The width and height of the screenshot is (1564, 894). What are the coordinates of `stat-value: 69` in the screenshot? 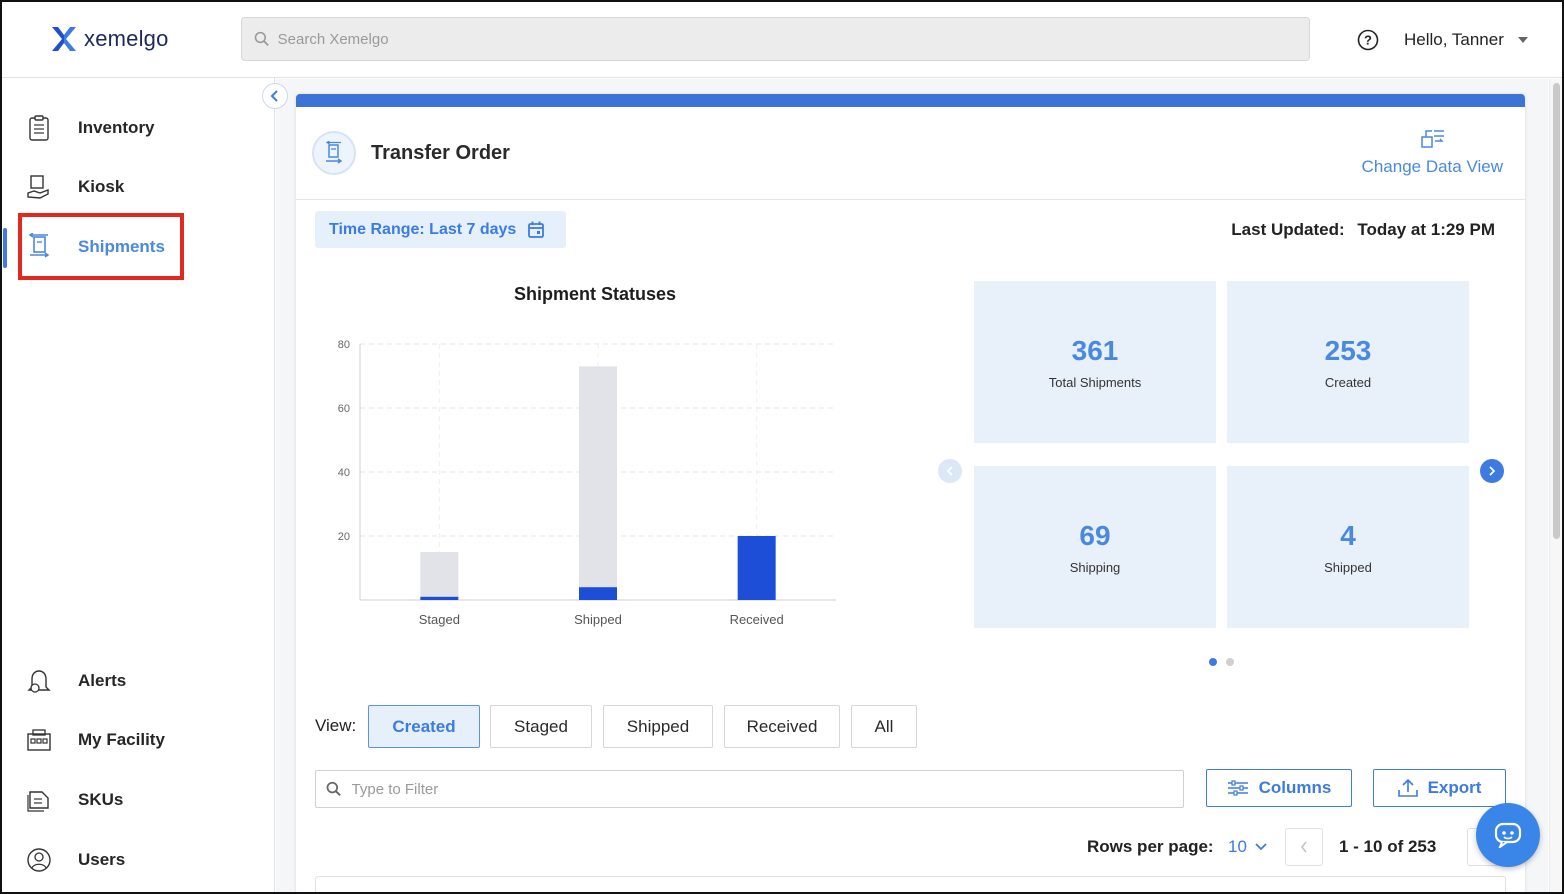 It's located at (1095, 535).